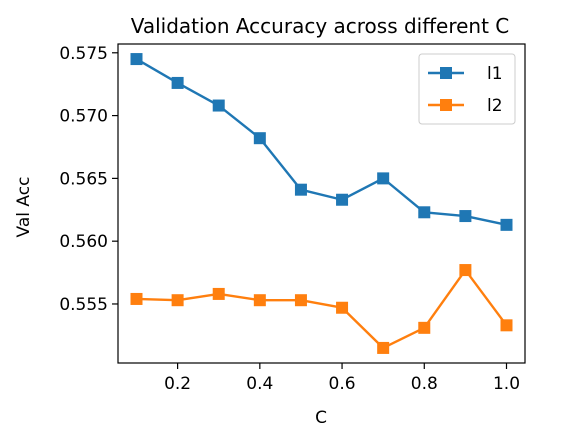 The height and width of the screenshot is (441, 573). Describe the element at coordinates (83, 242) in the screenshot. I see `y-tick-label: 0.560` at that location.